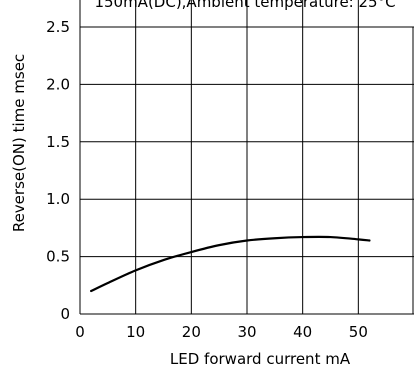 The height and width of the screenshot is (370, 414). I want to click on x-tick-label: 40, so click(302, 332).